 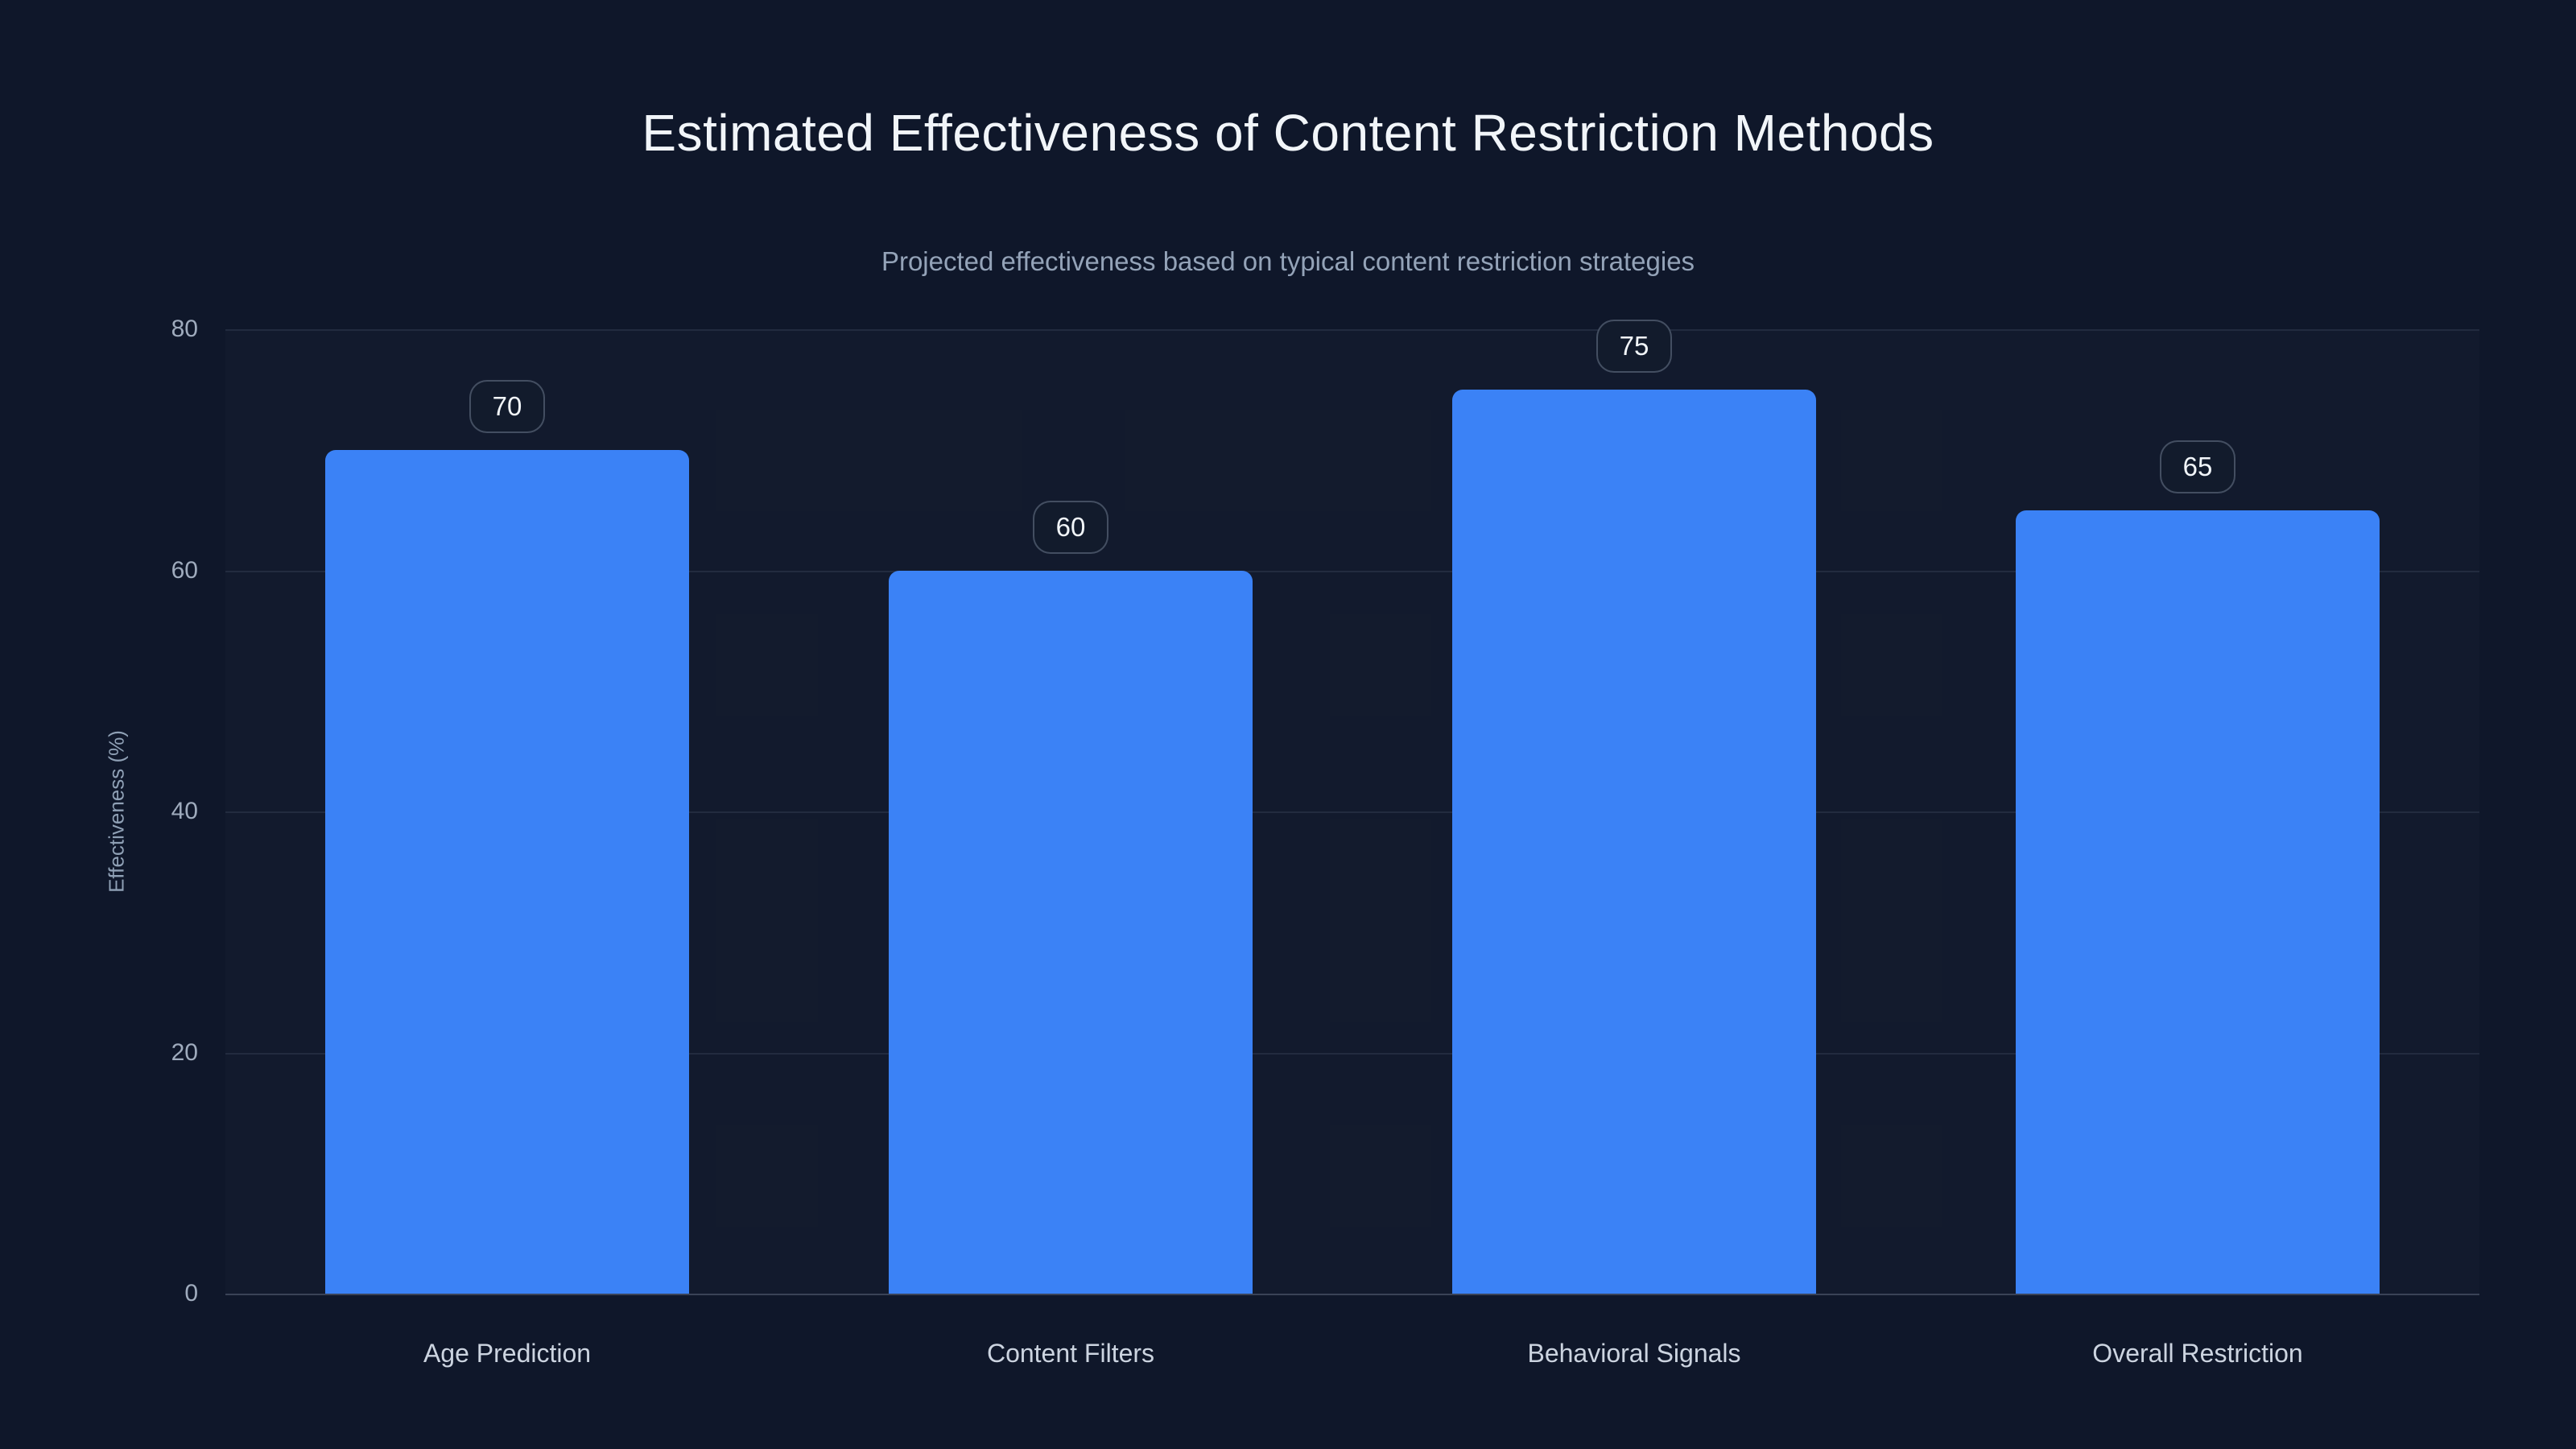 What do you see at coordinates (184, 570) in the screenshot?
I see `y-tick-60: 60` at bounding box center [184, 570].